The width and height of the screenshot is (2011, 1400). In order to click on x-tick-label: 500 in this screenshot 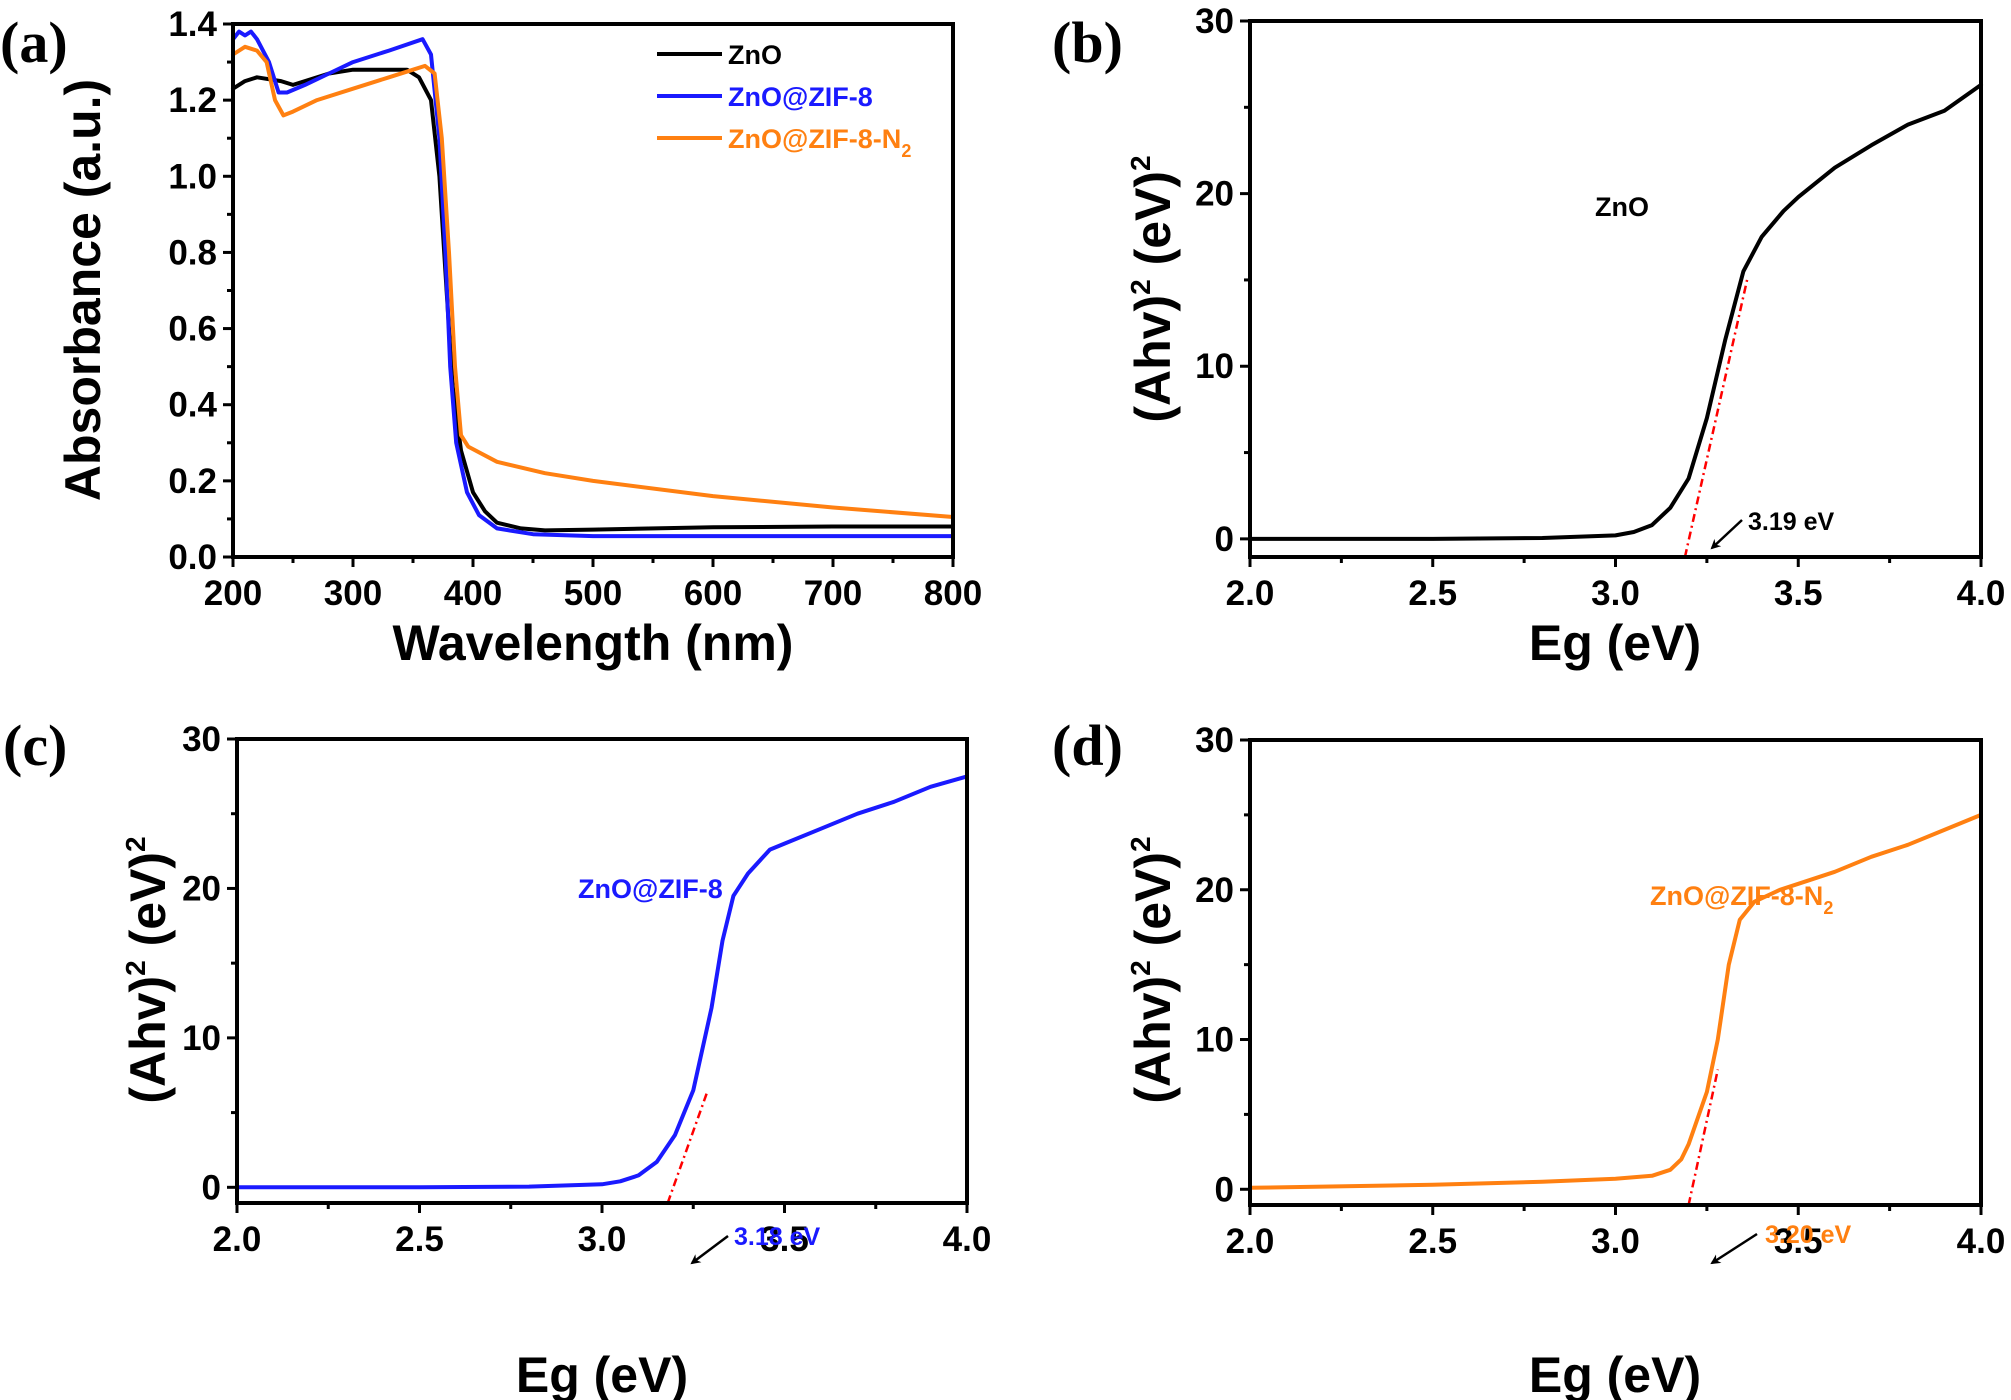, I will do `click(593, 593)`.